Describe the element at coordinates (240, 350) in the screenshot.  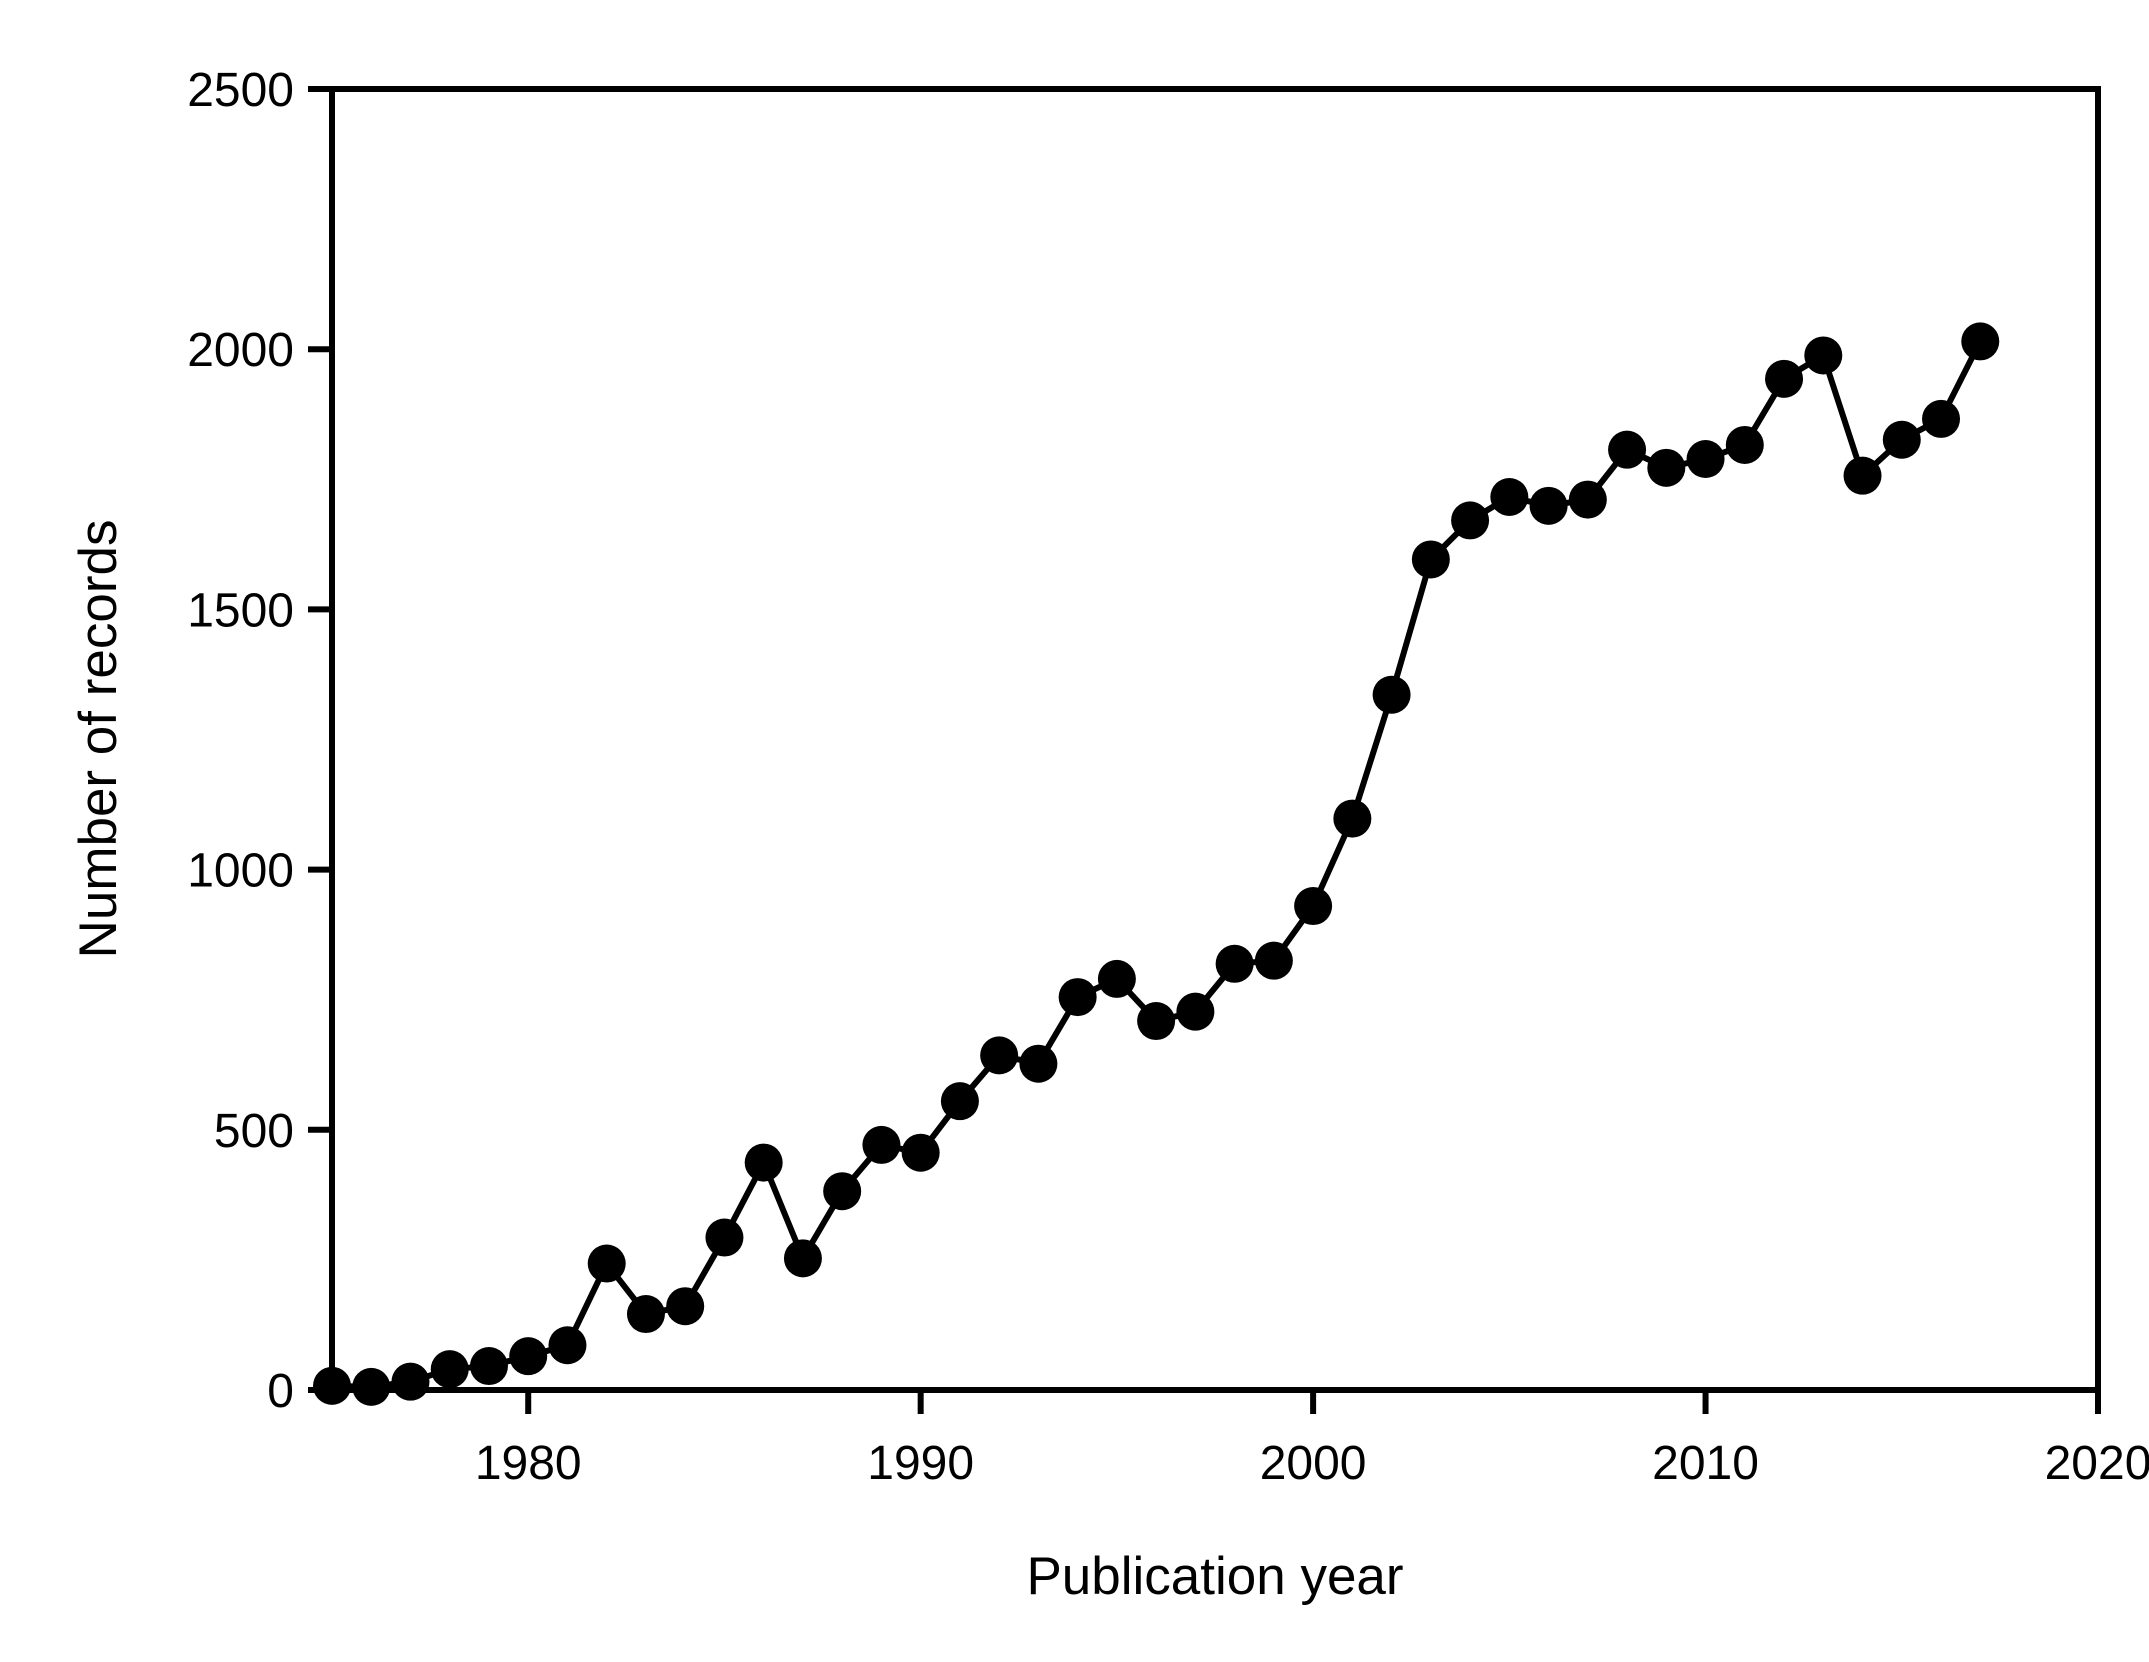
I see `y-tick-label: 2000` at that location.